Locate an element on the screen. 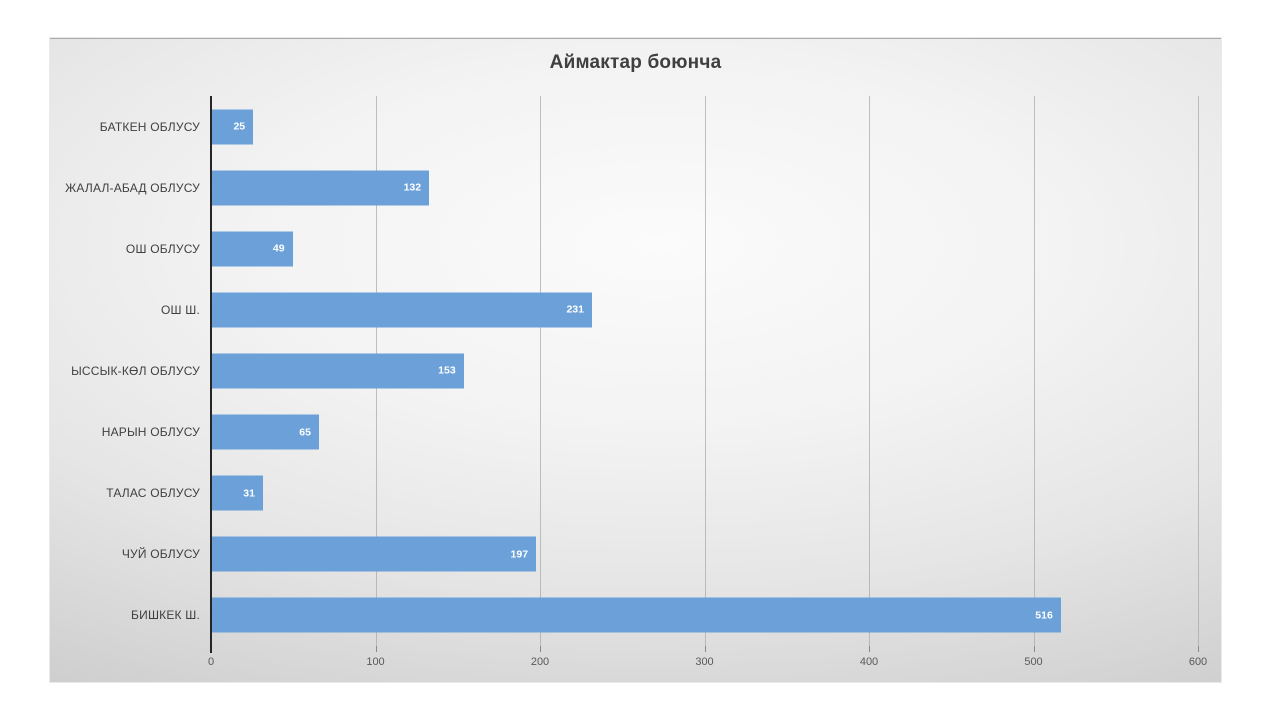 Image resolution: width=1280 pixels, height=720 pixels. category-label: ЧУЙ ОБЛУСУ is located at coordinates (160, 554).